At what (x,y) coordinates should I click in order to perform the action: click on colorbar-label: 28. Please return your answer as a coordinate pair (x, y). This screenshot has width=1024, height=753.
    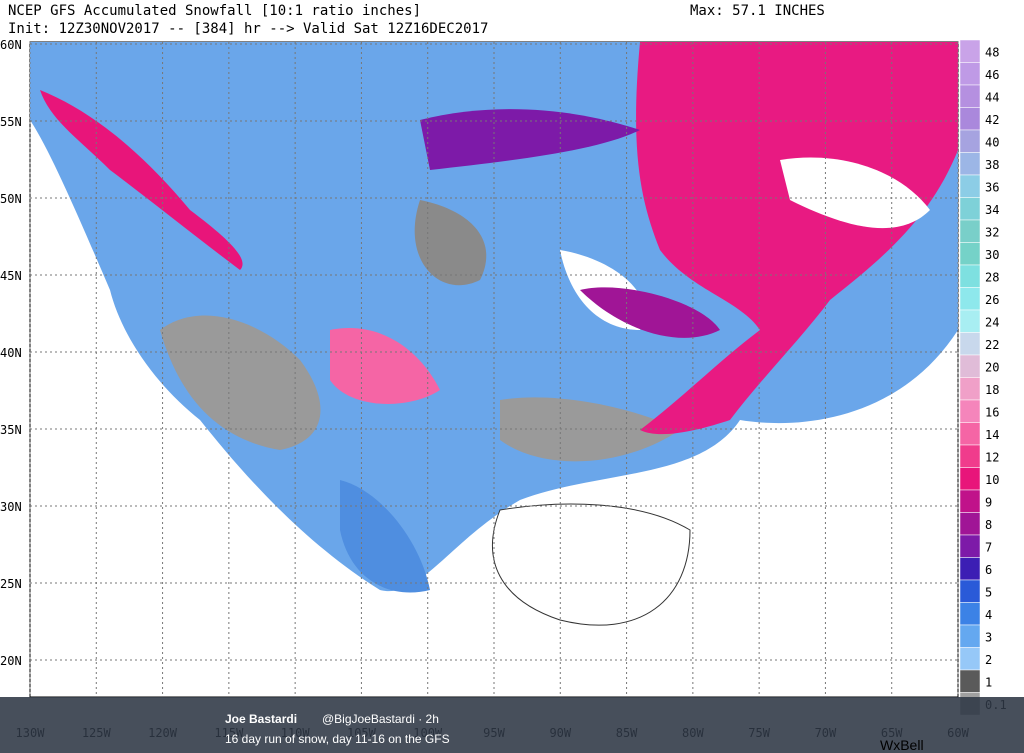
    Looking at the image, I should click on (992, 277).